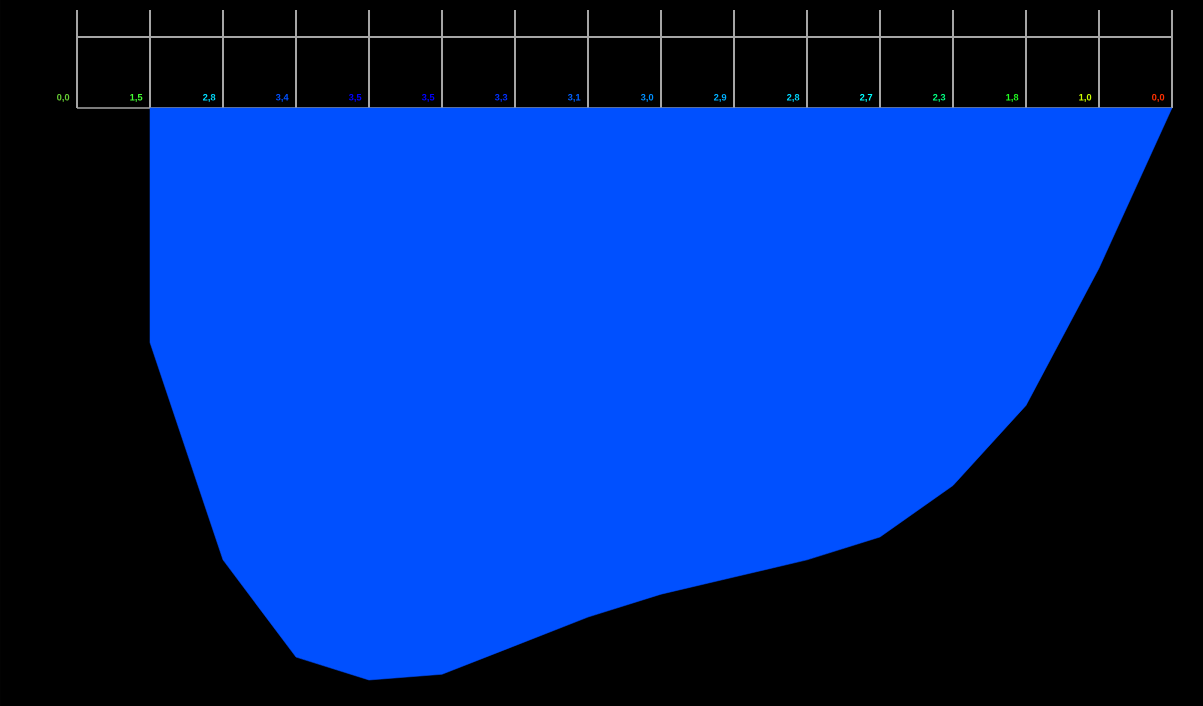 This screenshot has width=1203, height=706. What do you see at coordinates (647, 97) in the screenshot?
I see `x-tick-label: 3,0` at bounding box center [647, 97].